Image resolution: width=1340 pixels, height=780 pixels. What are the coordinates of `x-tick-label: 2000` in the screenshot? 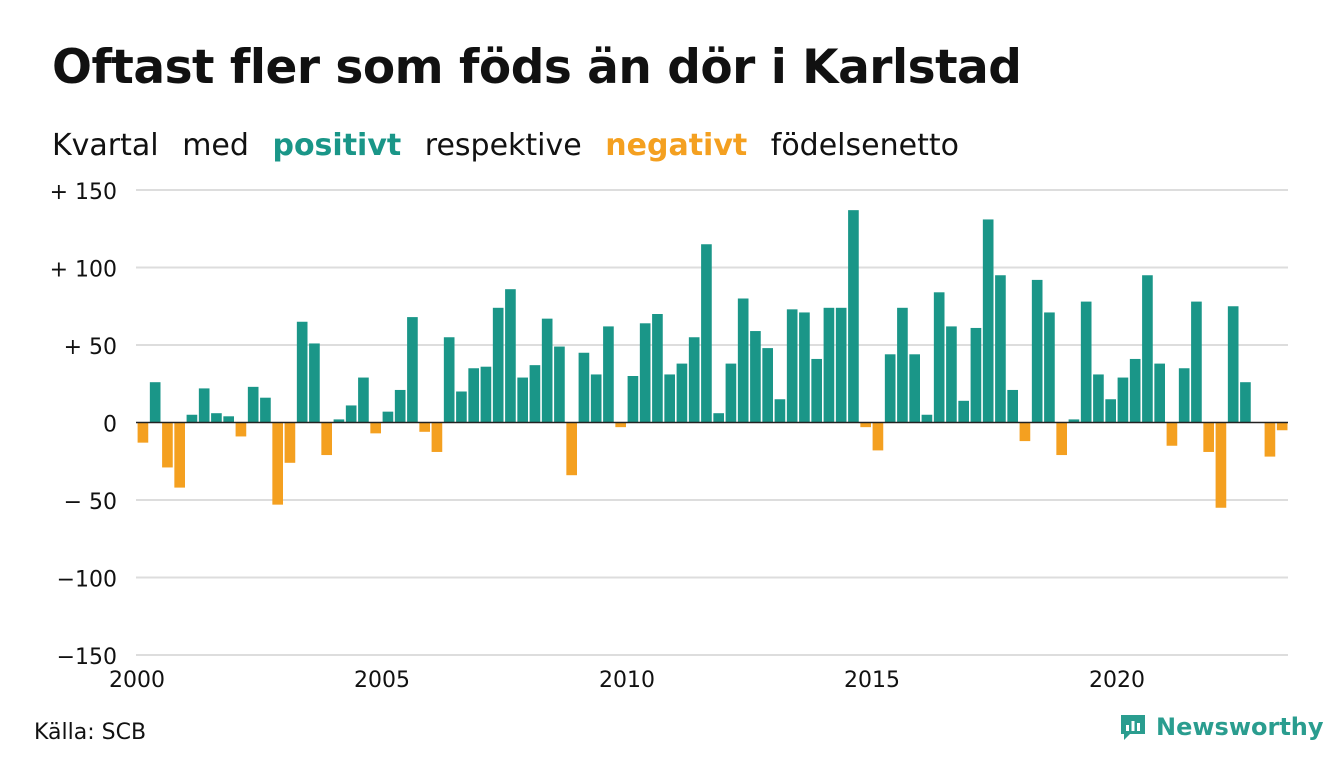 It's located at (137, 680).